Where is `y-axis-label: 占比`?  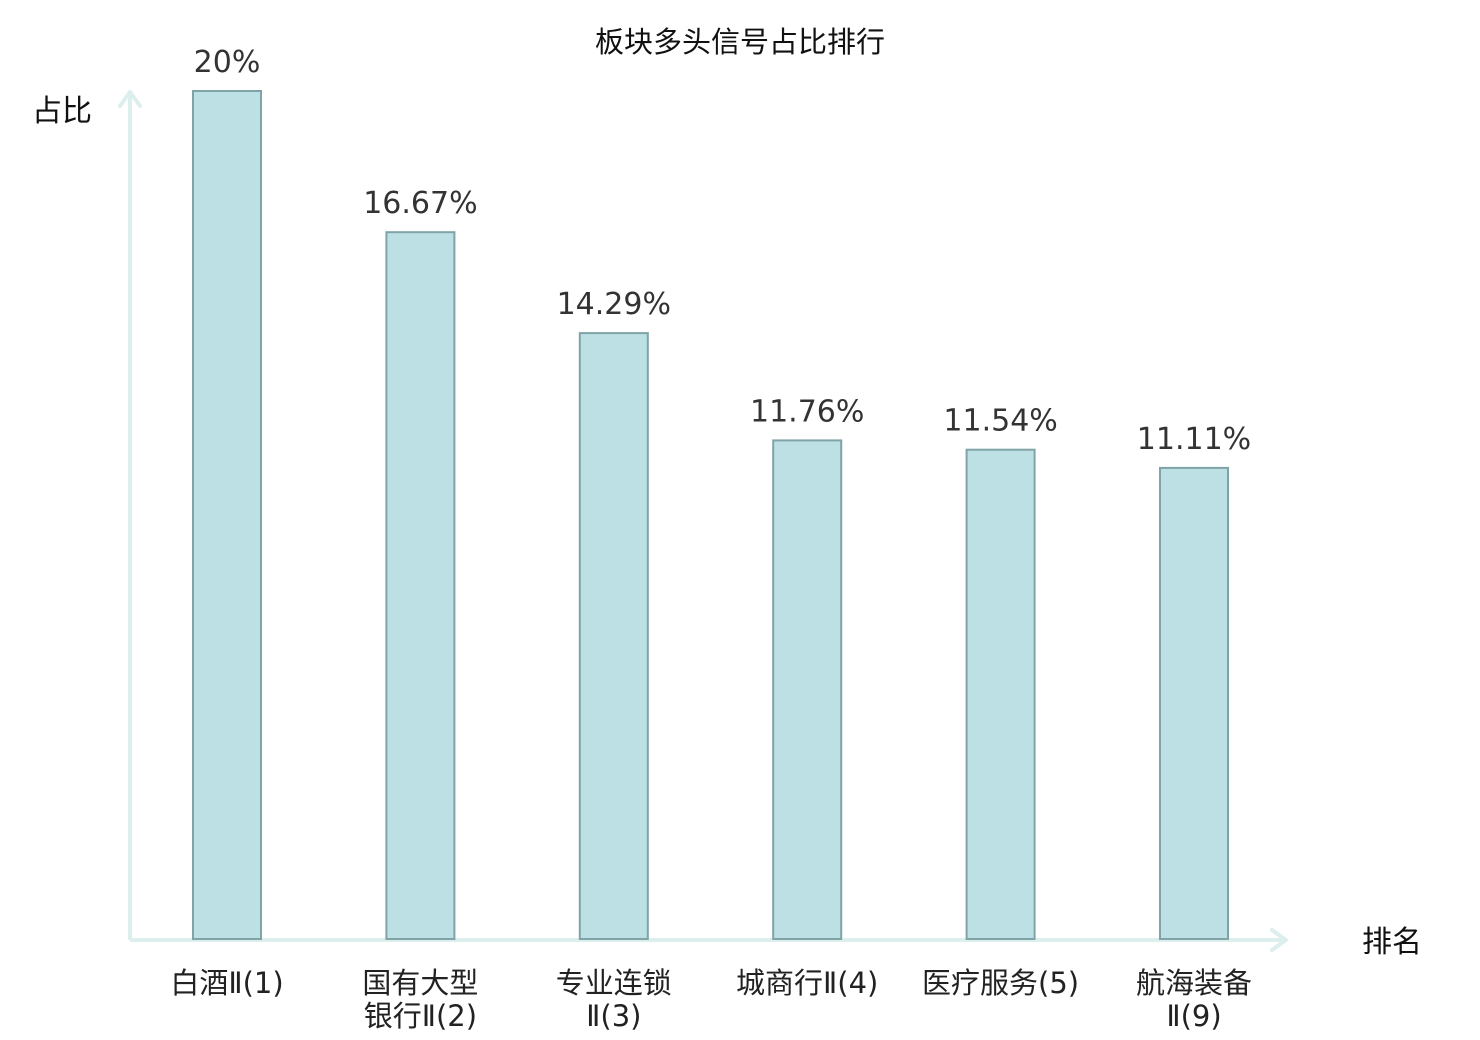
y-axis-label: 占比 is located at coordinates (62, 111).